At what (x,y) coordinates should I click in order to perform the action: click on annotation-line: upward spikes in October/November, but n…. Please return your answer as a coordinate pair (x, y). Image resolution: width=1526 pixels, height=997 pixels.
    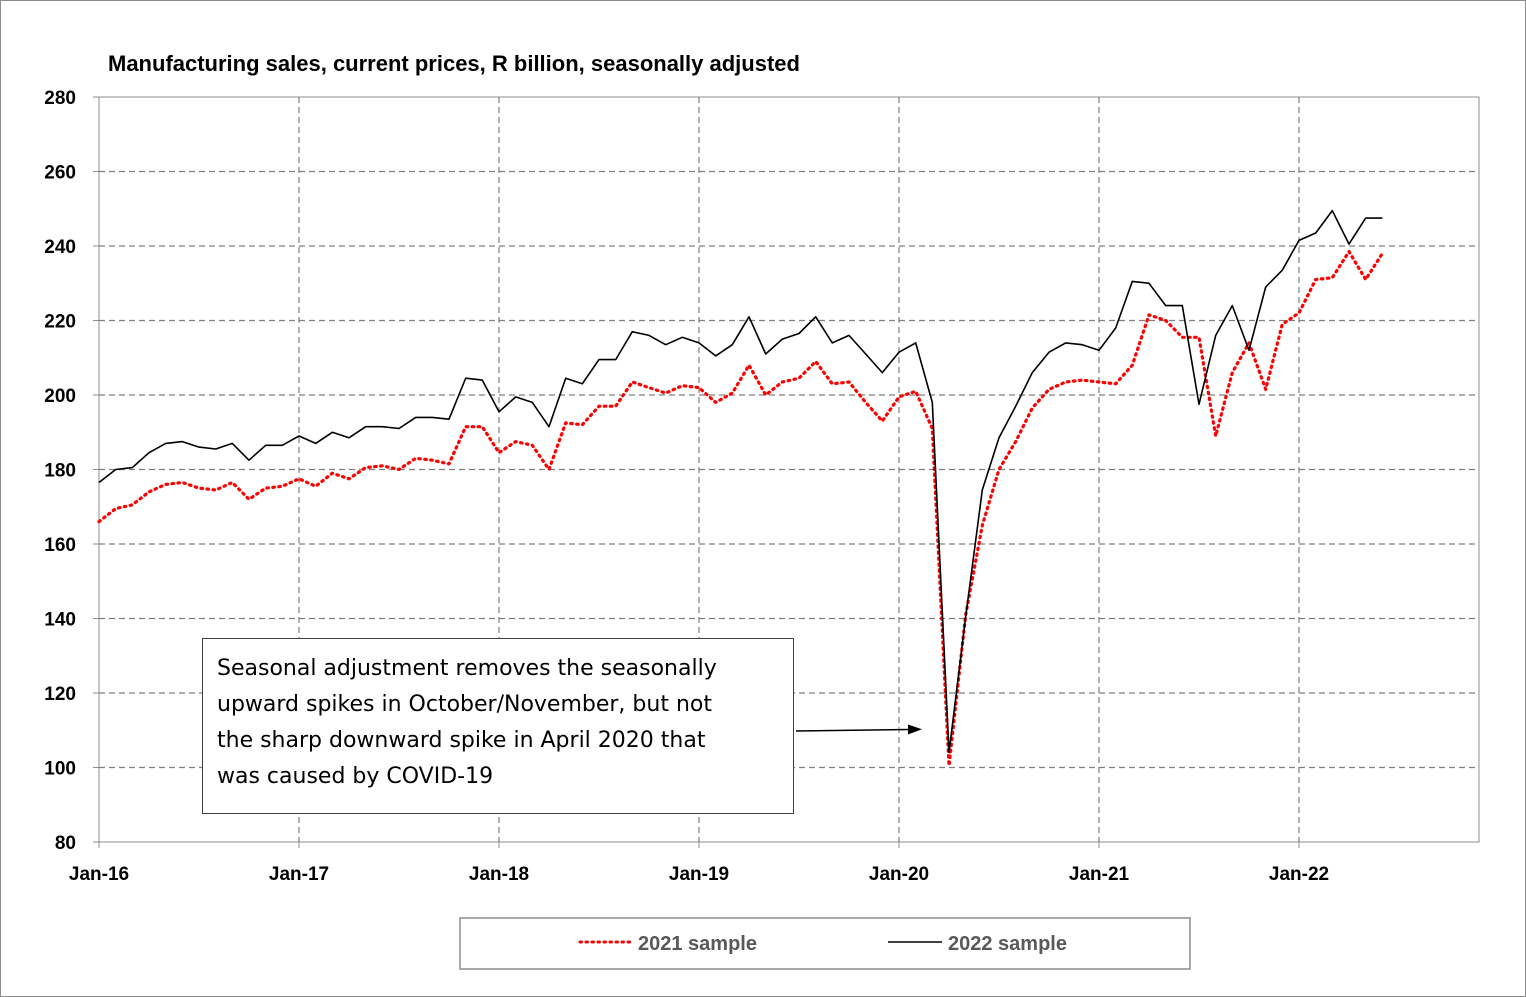
    Looking at the image, I should click on (464, 704).